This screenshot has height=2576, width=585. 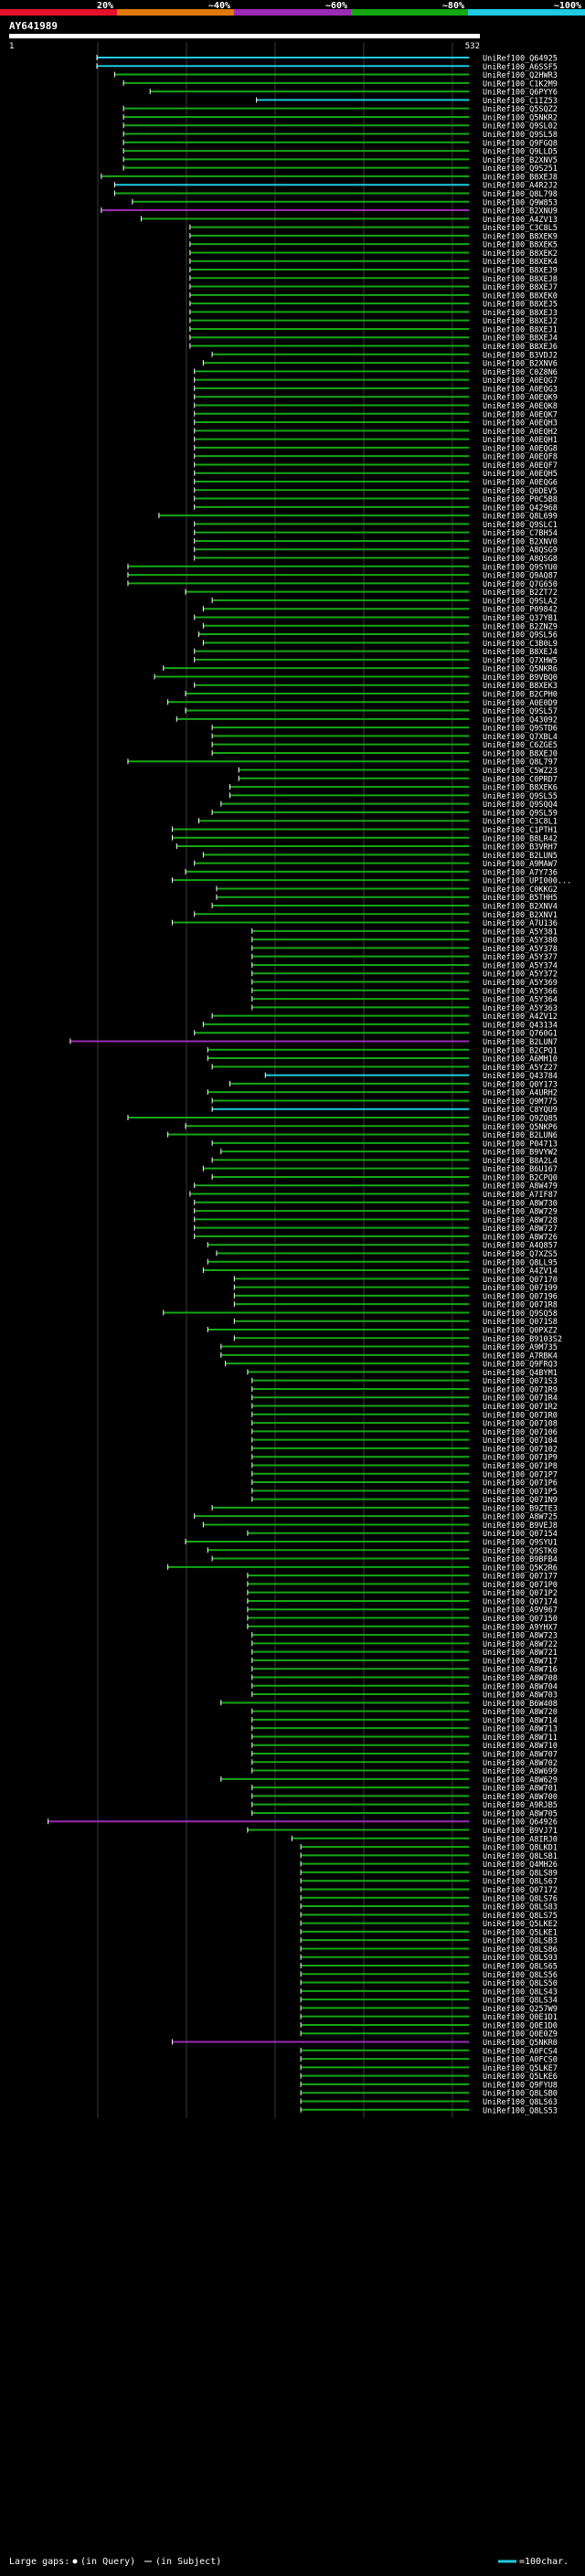 What do you see at coordinates (520, 1296) in the screenshot?
I see `hit-label: UniRef100_Q07196` at bounding box center [520, 1296].